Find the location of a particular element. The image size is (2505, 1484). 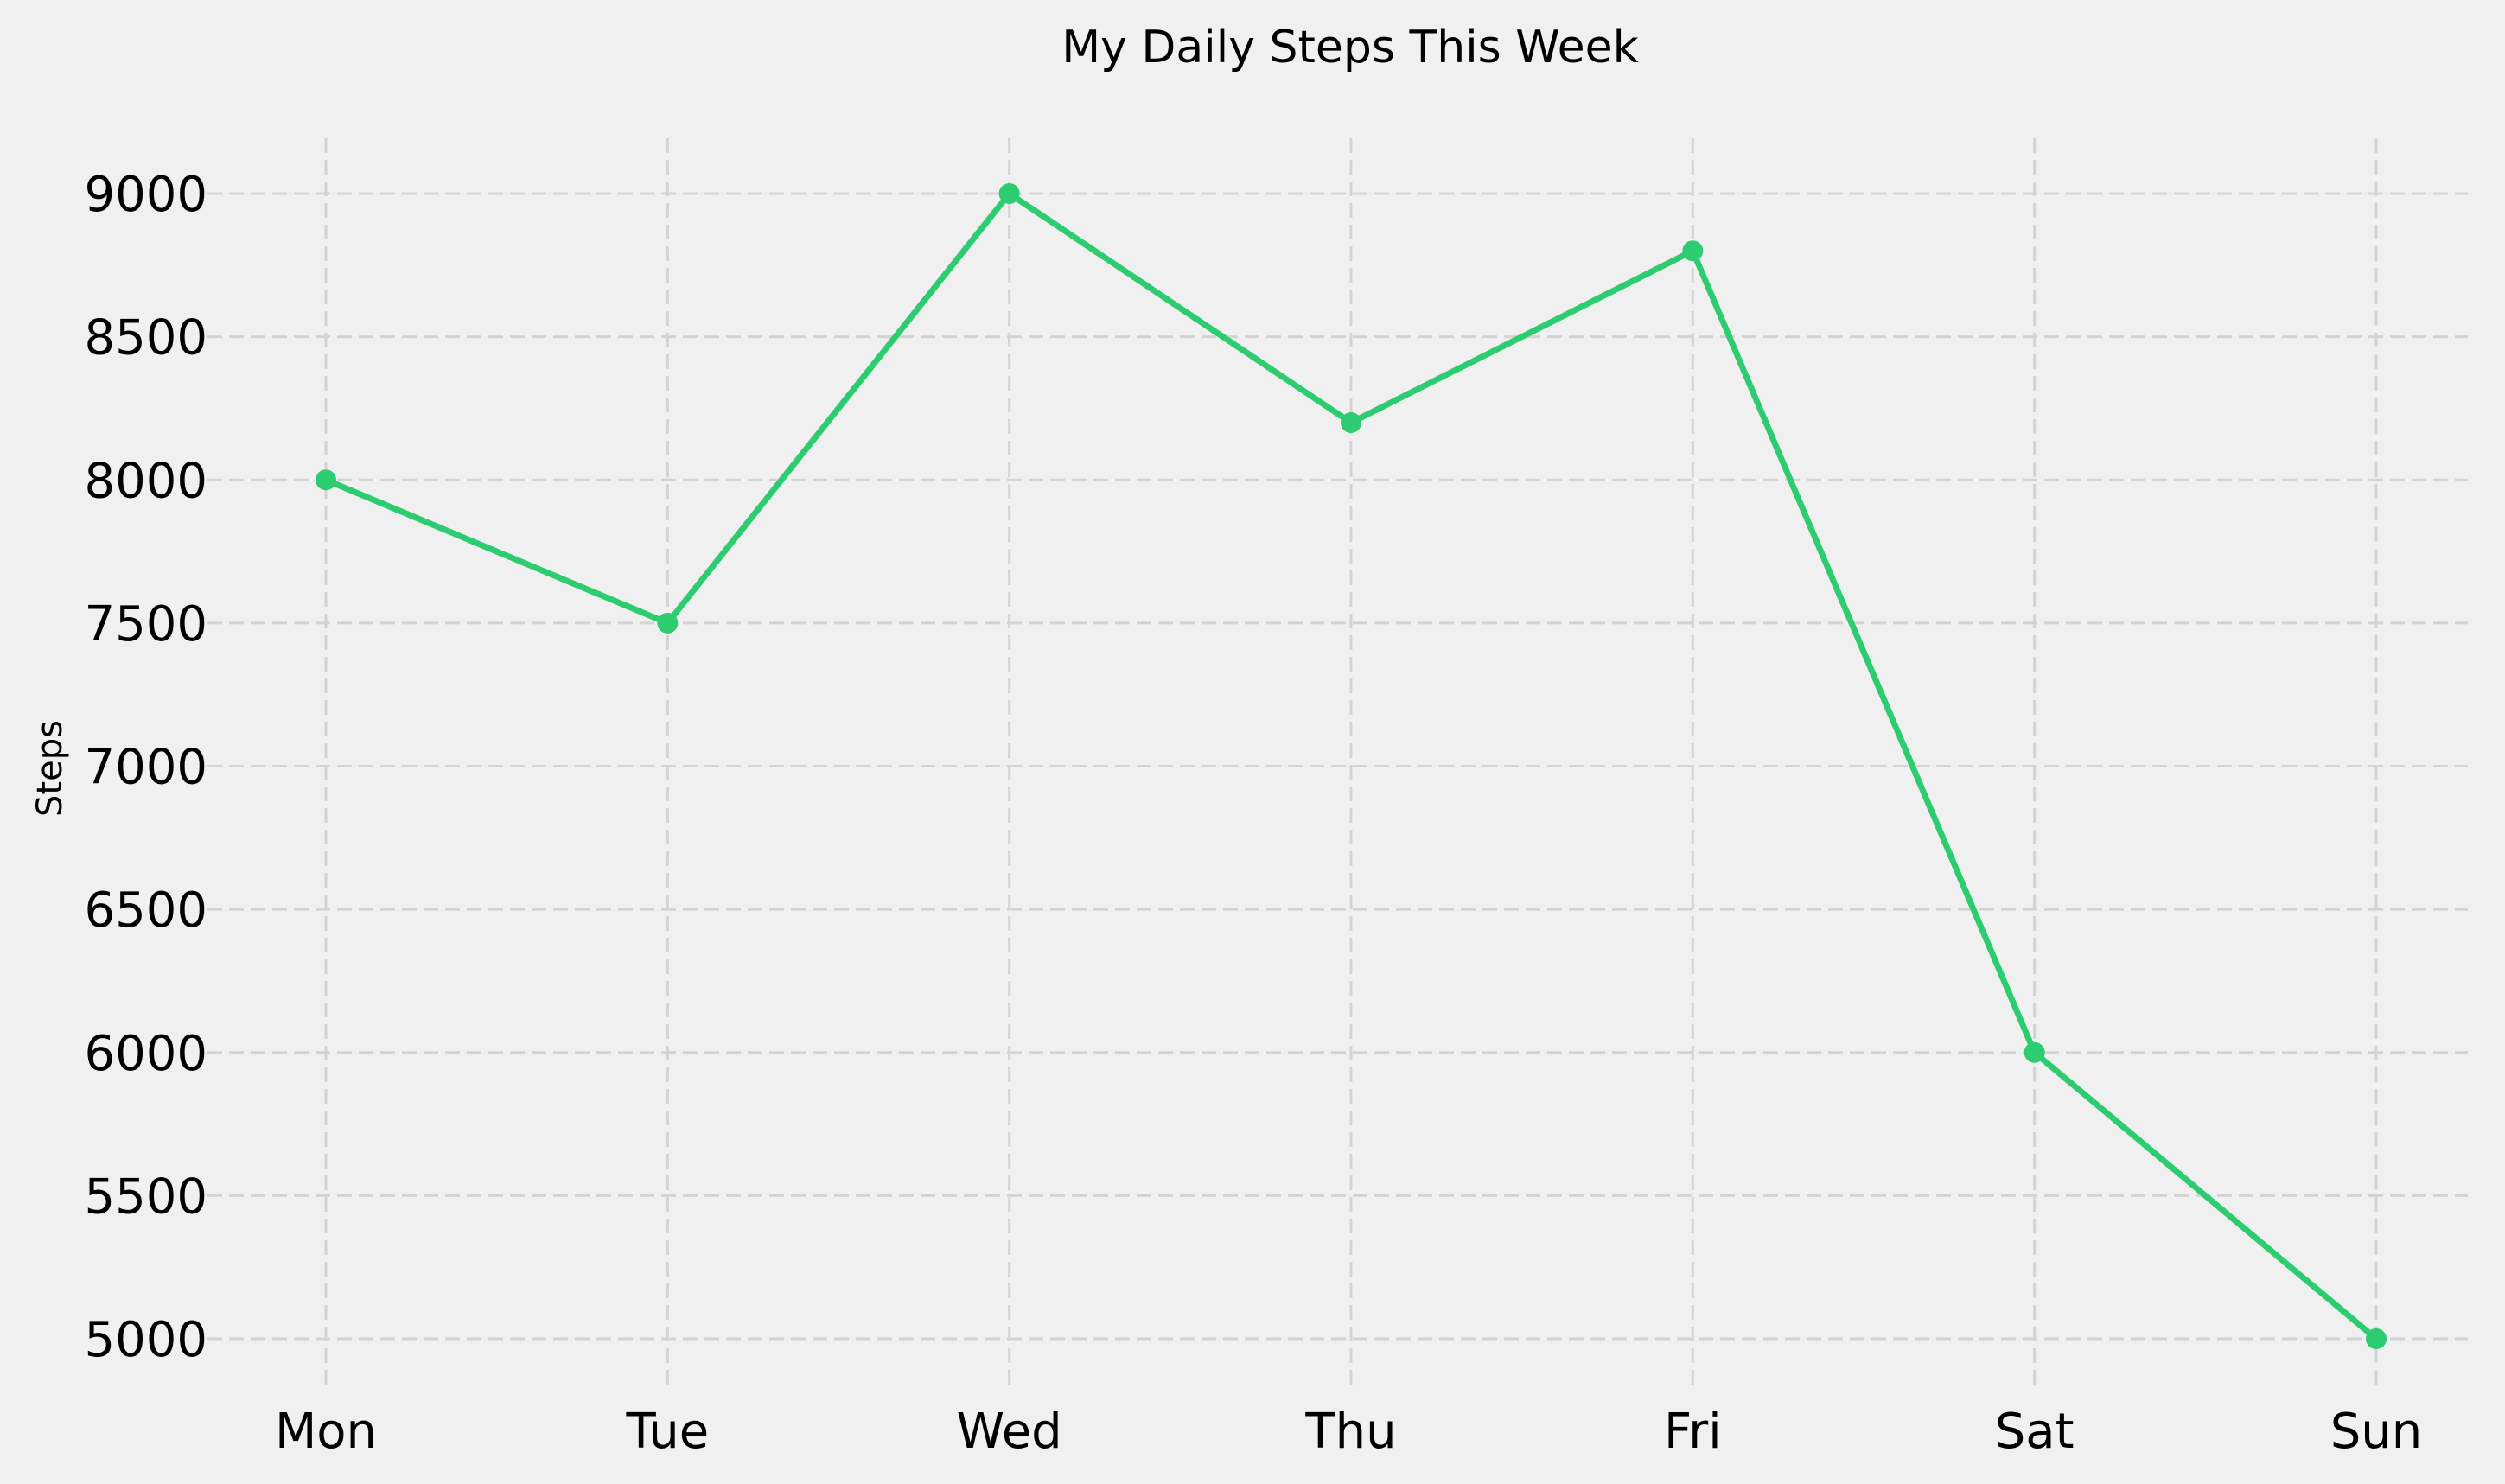

chart-title: My Daily Steps This Week is located at coordinates (1350, 48).